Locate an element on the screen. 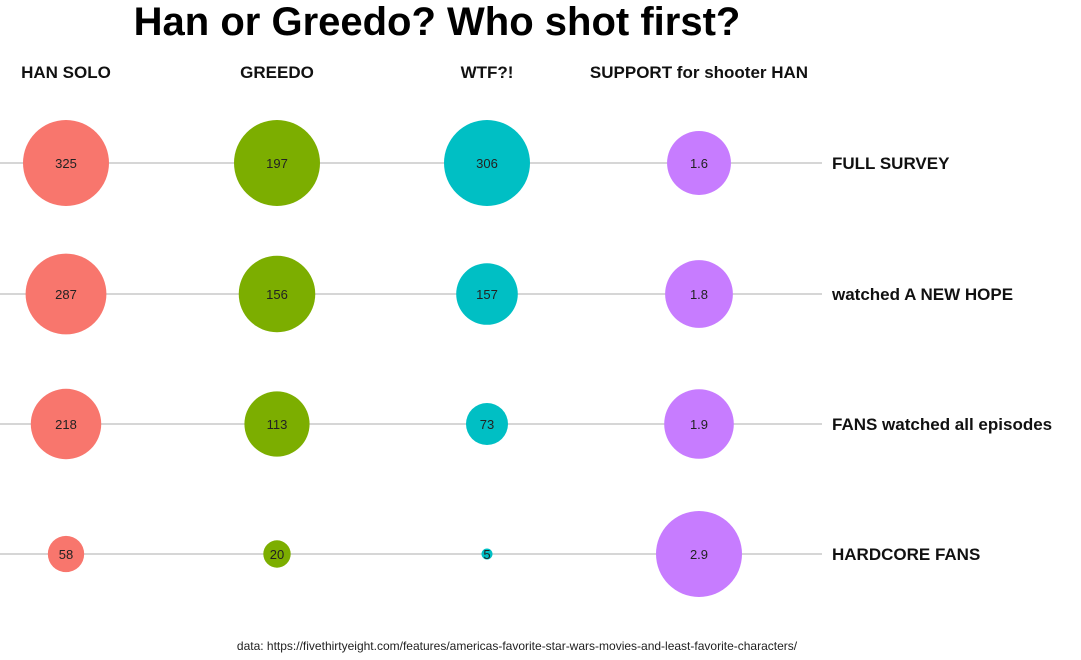 This screenshot has width=1081, height=660. bubble-value-label: 306 is located at coordinates (487, 163).